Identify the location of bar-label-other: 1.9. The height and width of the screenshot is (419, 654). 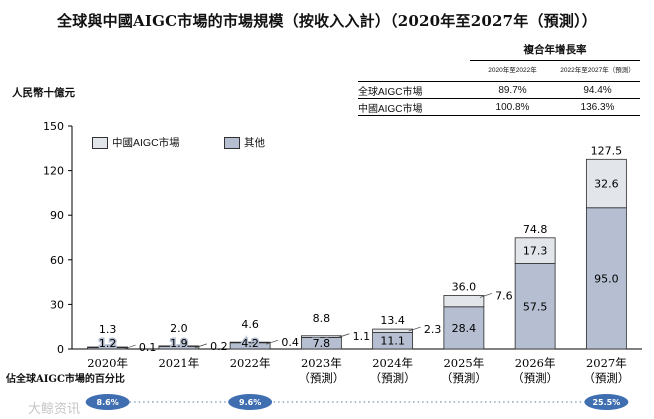
(179, 343).